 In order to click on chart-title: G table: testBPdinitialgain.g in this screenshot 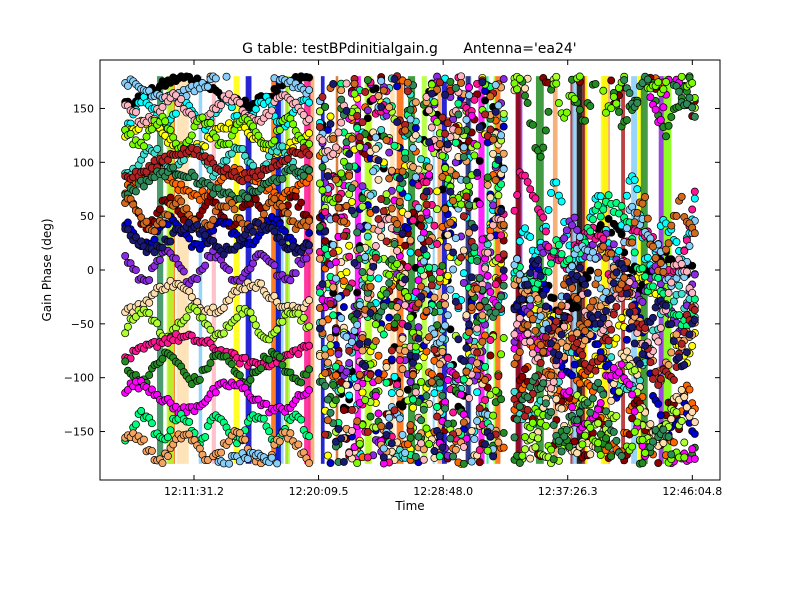, I will do `click(340, 49)`.